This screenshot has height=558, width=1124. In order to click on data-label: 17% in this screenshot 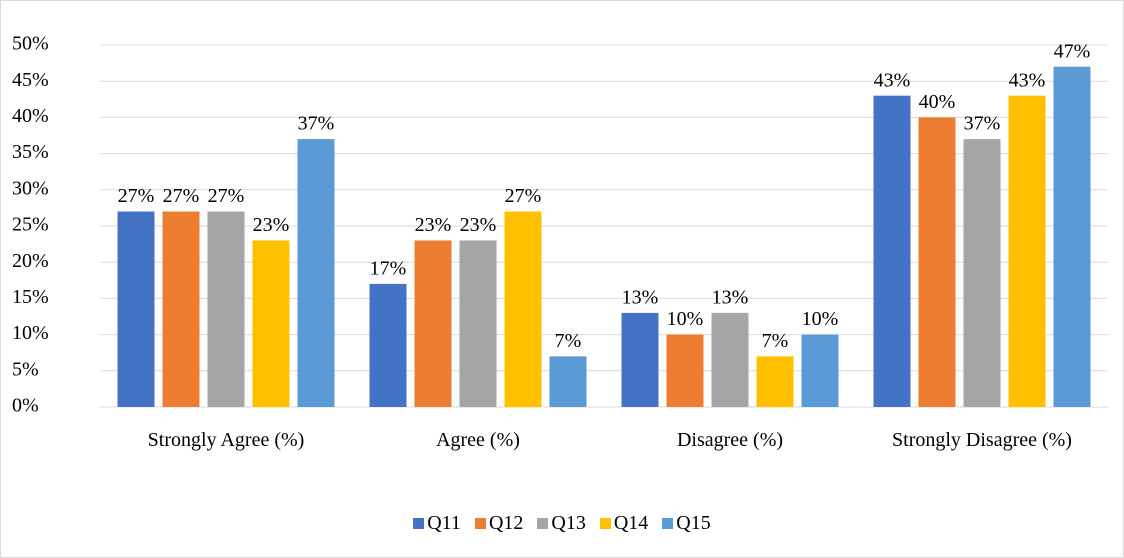, I will do `click(388, 269)`.